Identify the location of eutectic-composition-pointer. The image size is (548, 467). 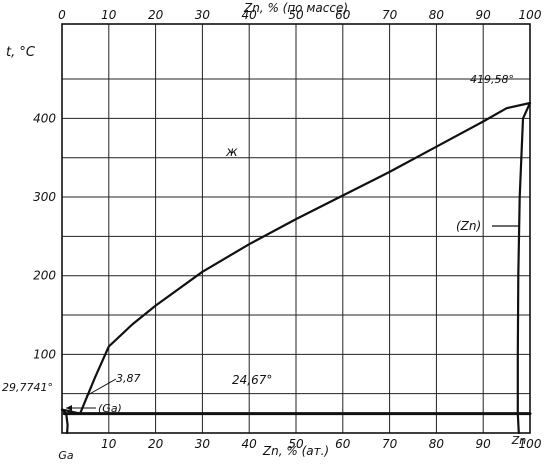
(101, 387).